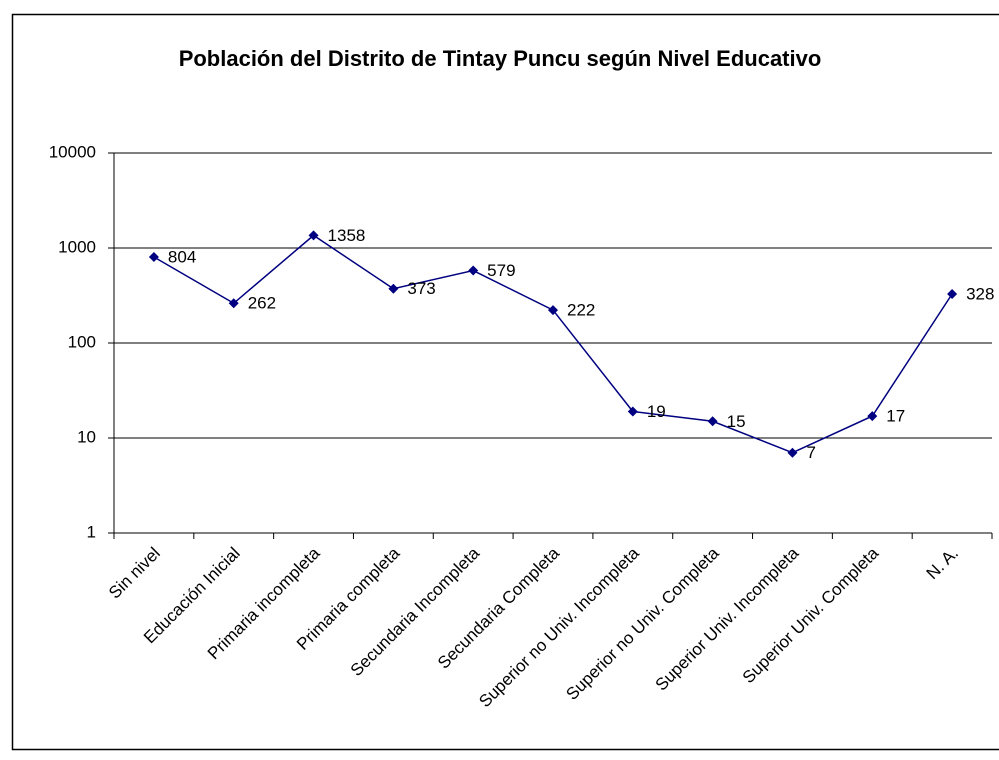  What do you see at coordinates (501, 270) in the screenshot?
I see `data-label: 579` at bounding box center [501, 270].